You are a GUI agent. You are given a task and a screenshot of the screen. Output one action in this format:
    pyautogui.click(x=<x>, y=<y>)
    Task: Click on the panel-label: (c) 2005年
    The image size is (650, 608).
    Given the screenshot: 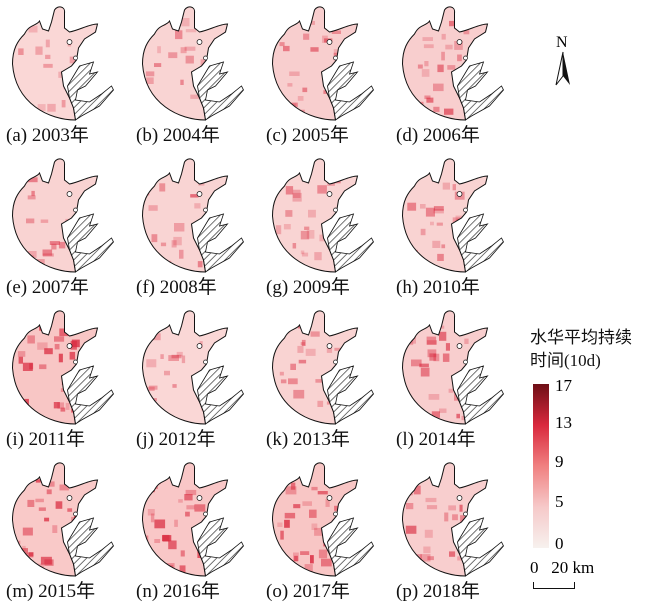 What is the action you would take?
    pyautogui.click(x=307, y=135)
    